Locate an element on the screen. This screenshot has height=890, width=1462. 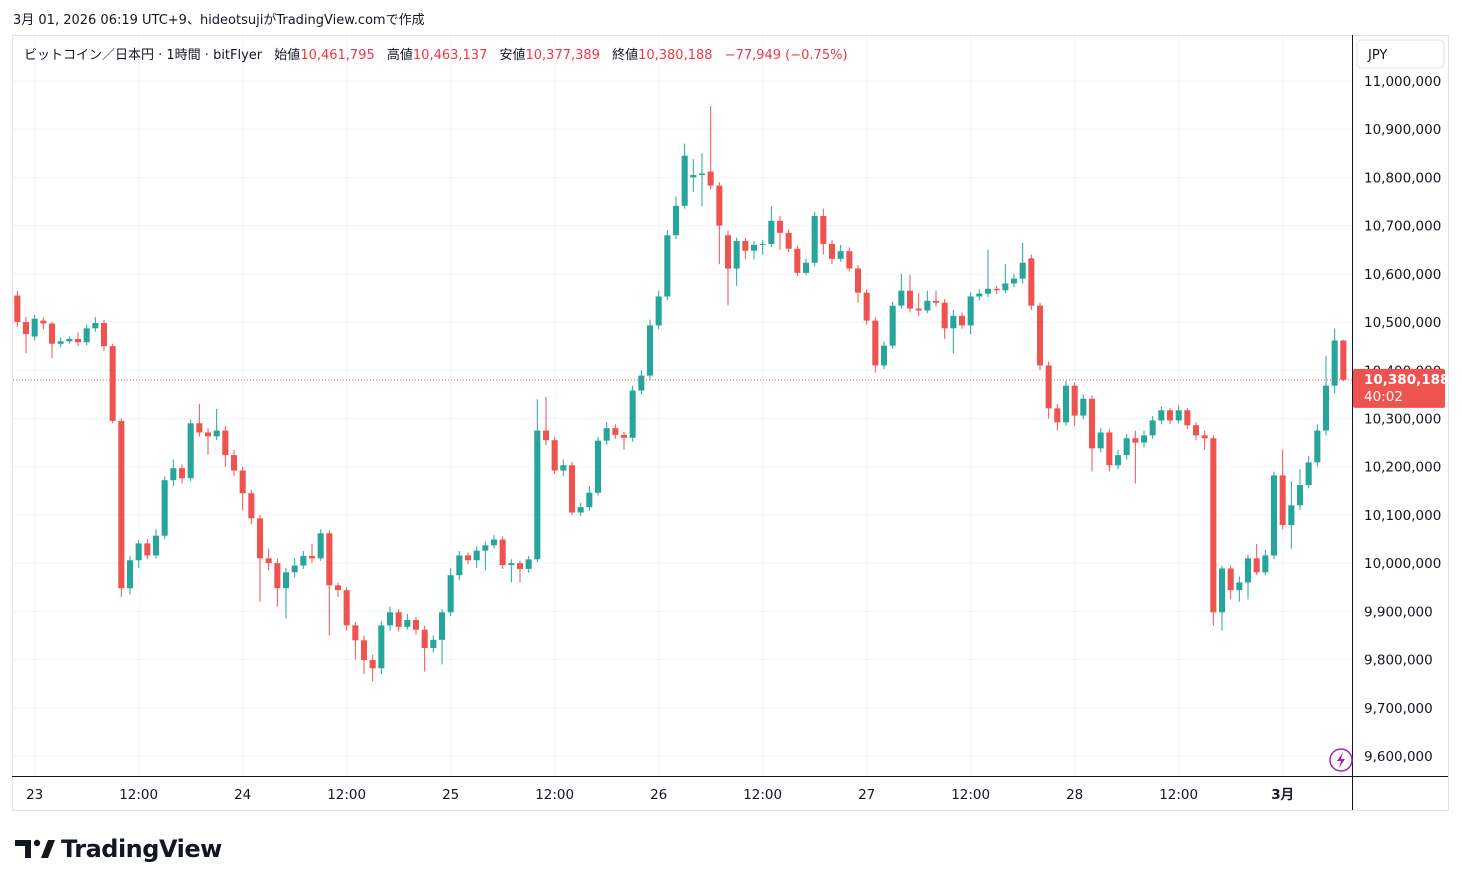
y-tick-label: 10,900,000 is located at coordinates (1402, 130).